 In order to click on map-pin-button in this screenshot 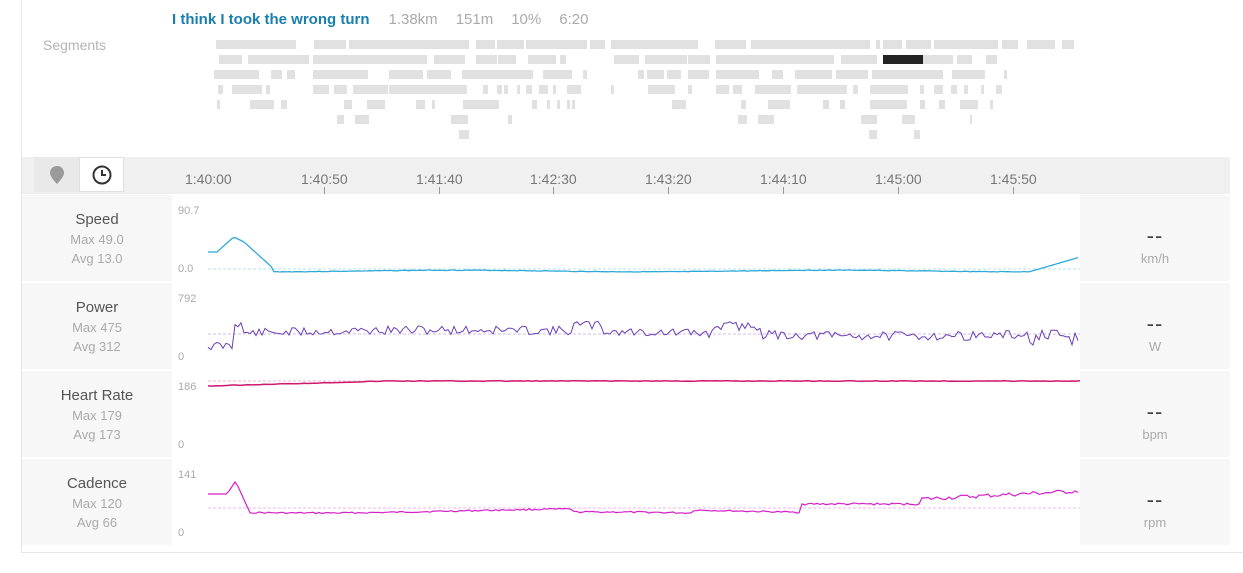, I will do `click(56, 174)`.